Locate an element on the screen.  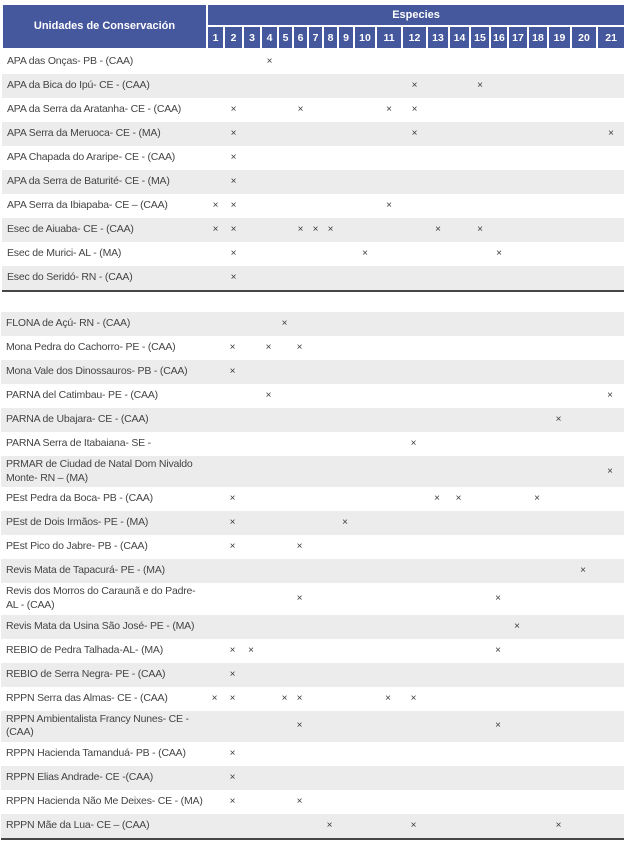
species-number-cell: 4 is located at coordinates (269, 37).